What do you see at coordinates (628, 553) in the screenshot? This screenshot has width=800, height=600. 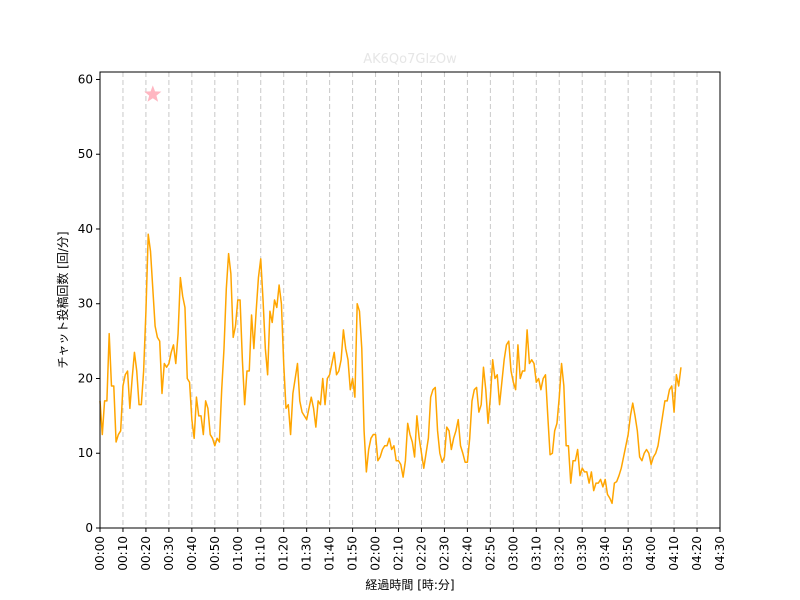 I see `x-tick-label: 03:50` at bounding box center [628, 553].